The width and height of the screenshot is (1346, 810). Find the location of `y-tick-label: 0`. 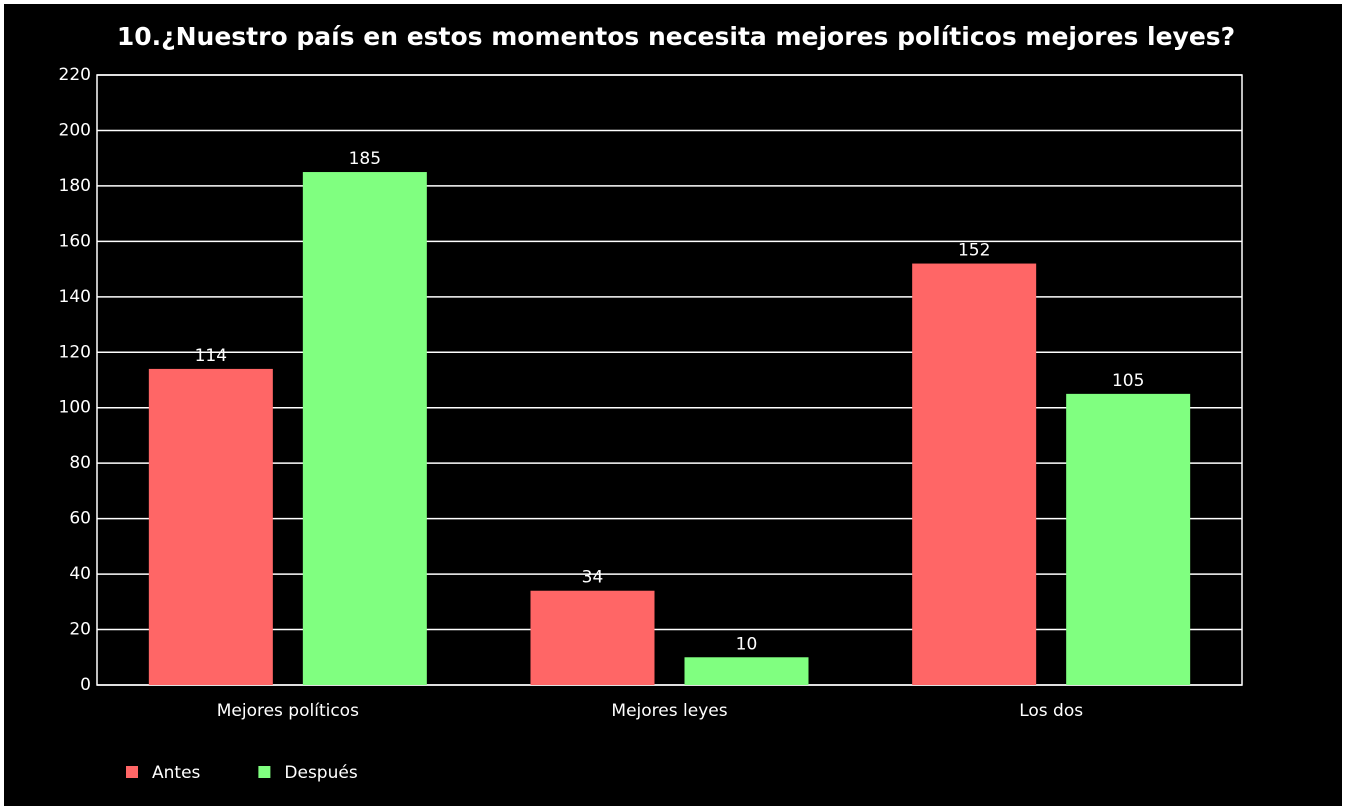

y-tick-label: 0 is located at coordinates (85, 685).